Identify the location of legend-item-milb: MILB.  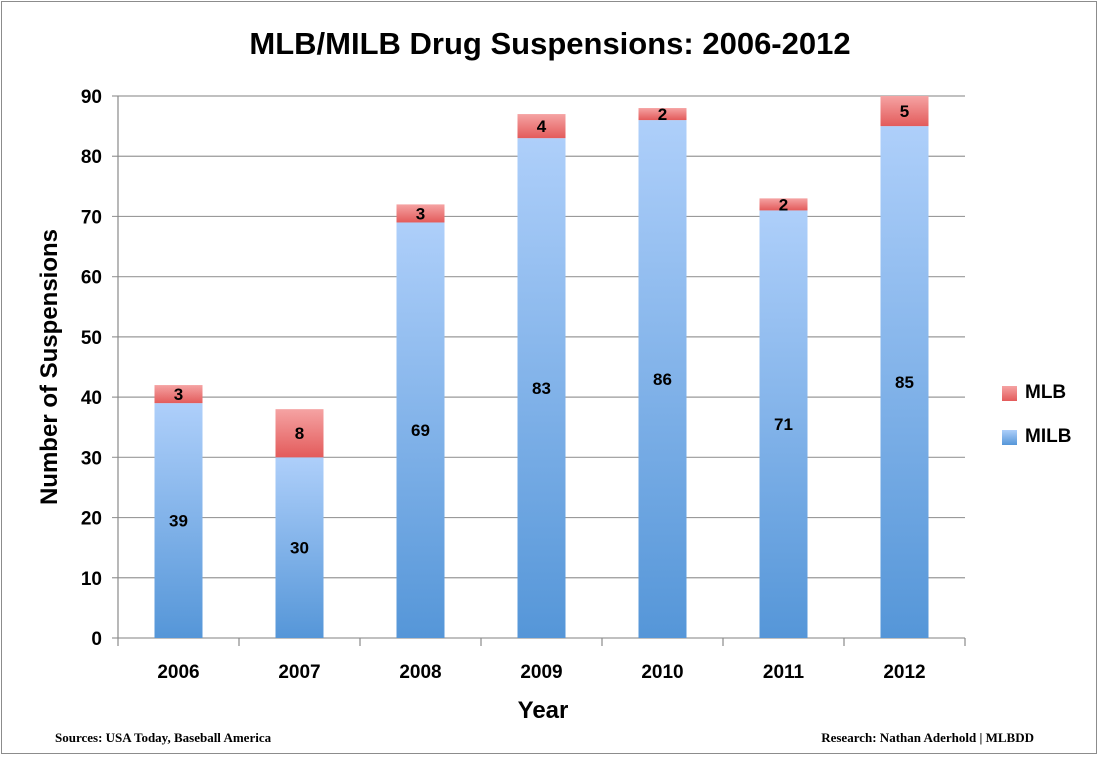
(1036, 437).